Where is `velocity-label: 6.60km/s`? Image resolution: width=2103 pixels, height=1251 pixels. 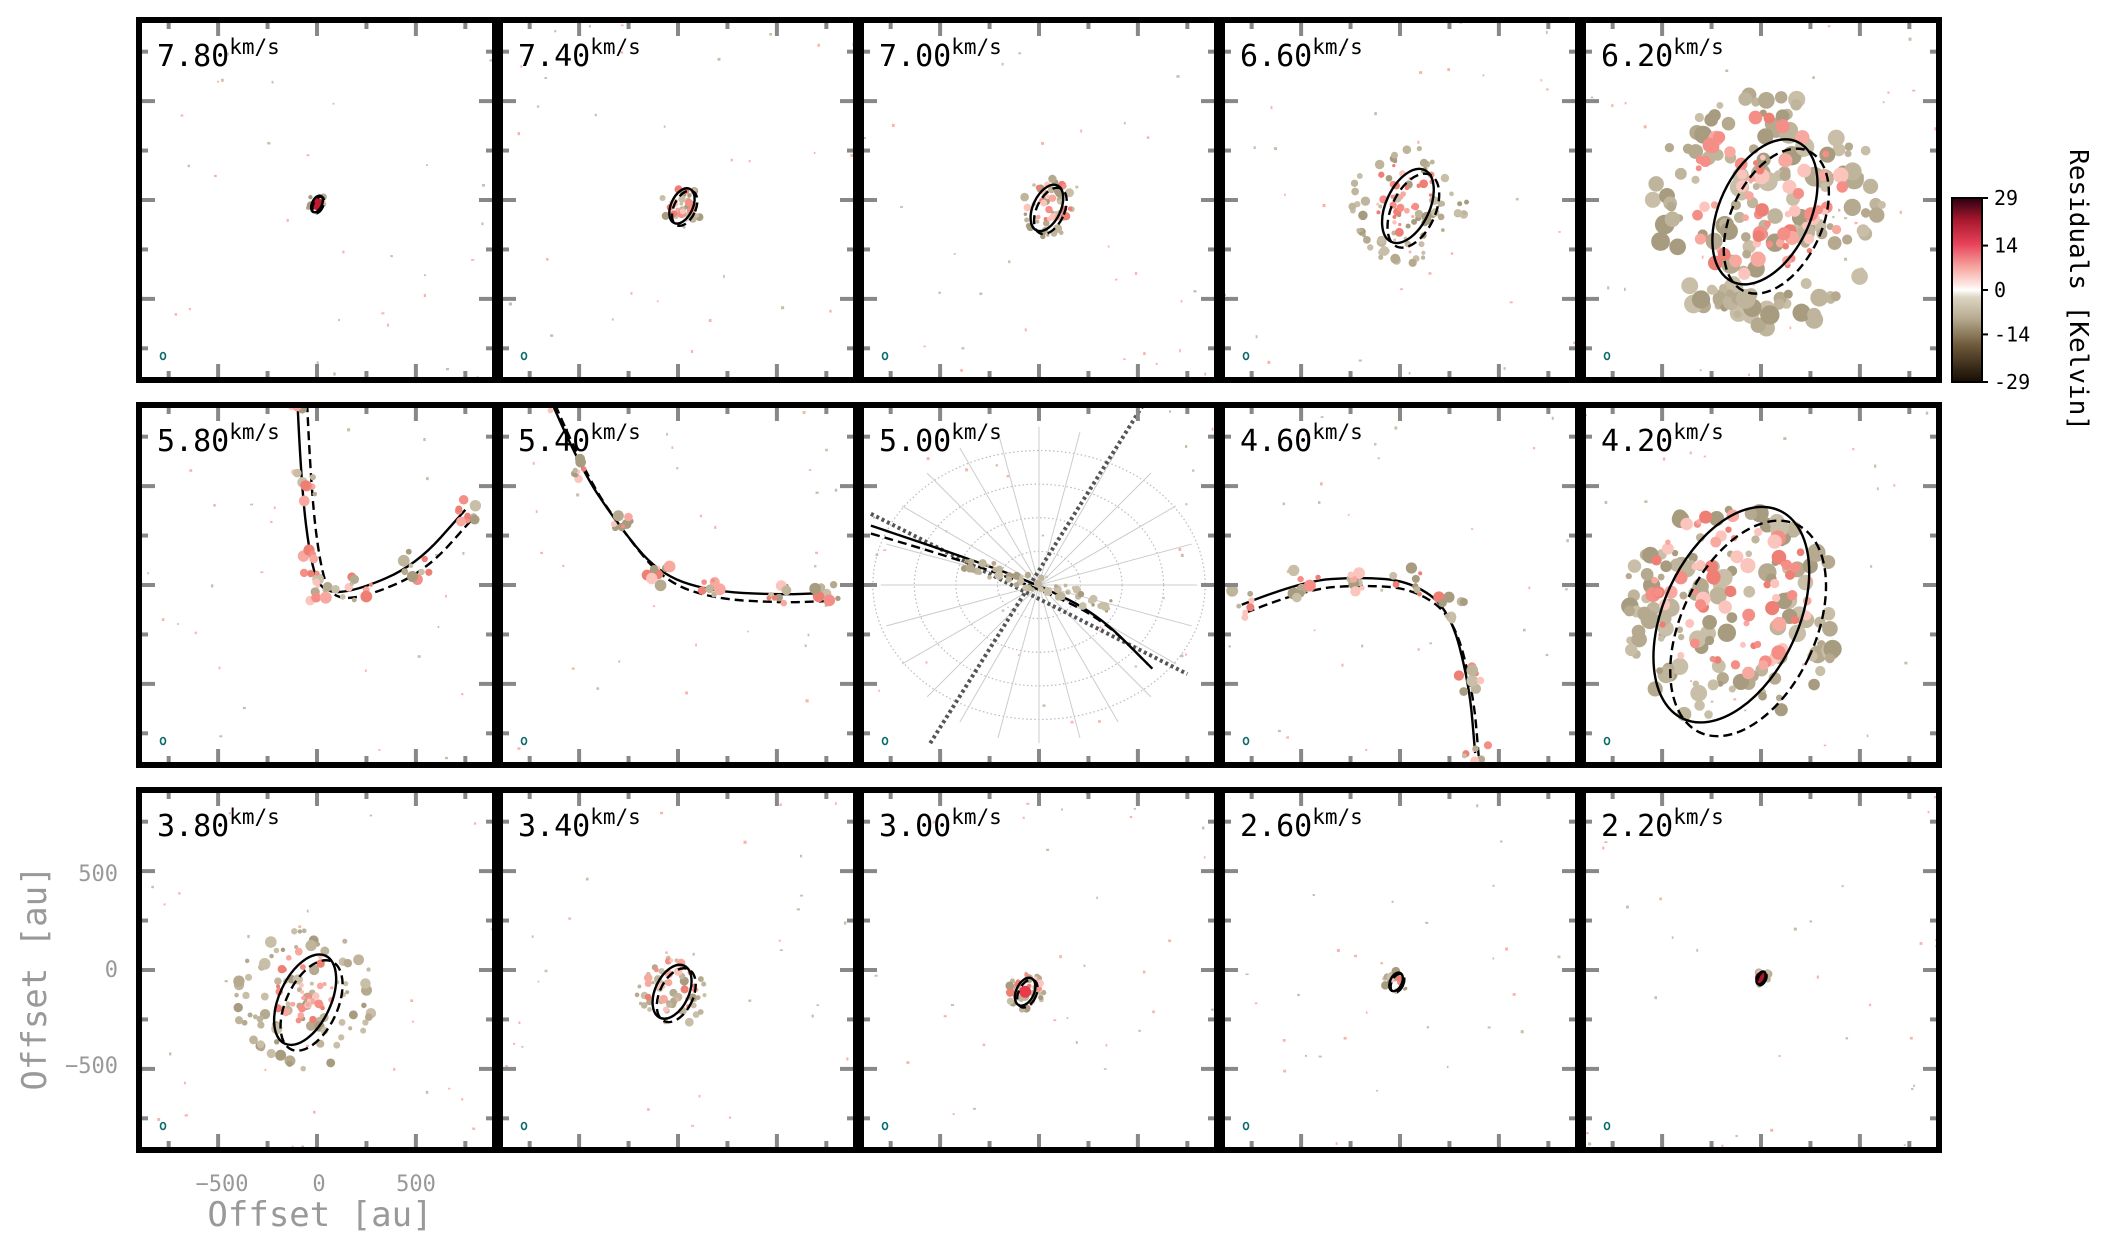 velocity-label: 6.60km/s is located at coordinates (1301, 54).